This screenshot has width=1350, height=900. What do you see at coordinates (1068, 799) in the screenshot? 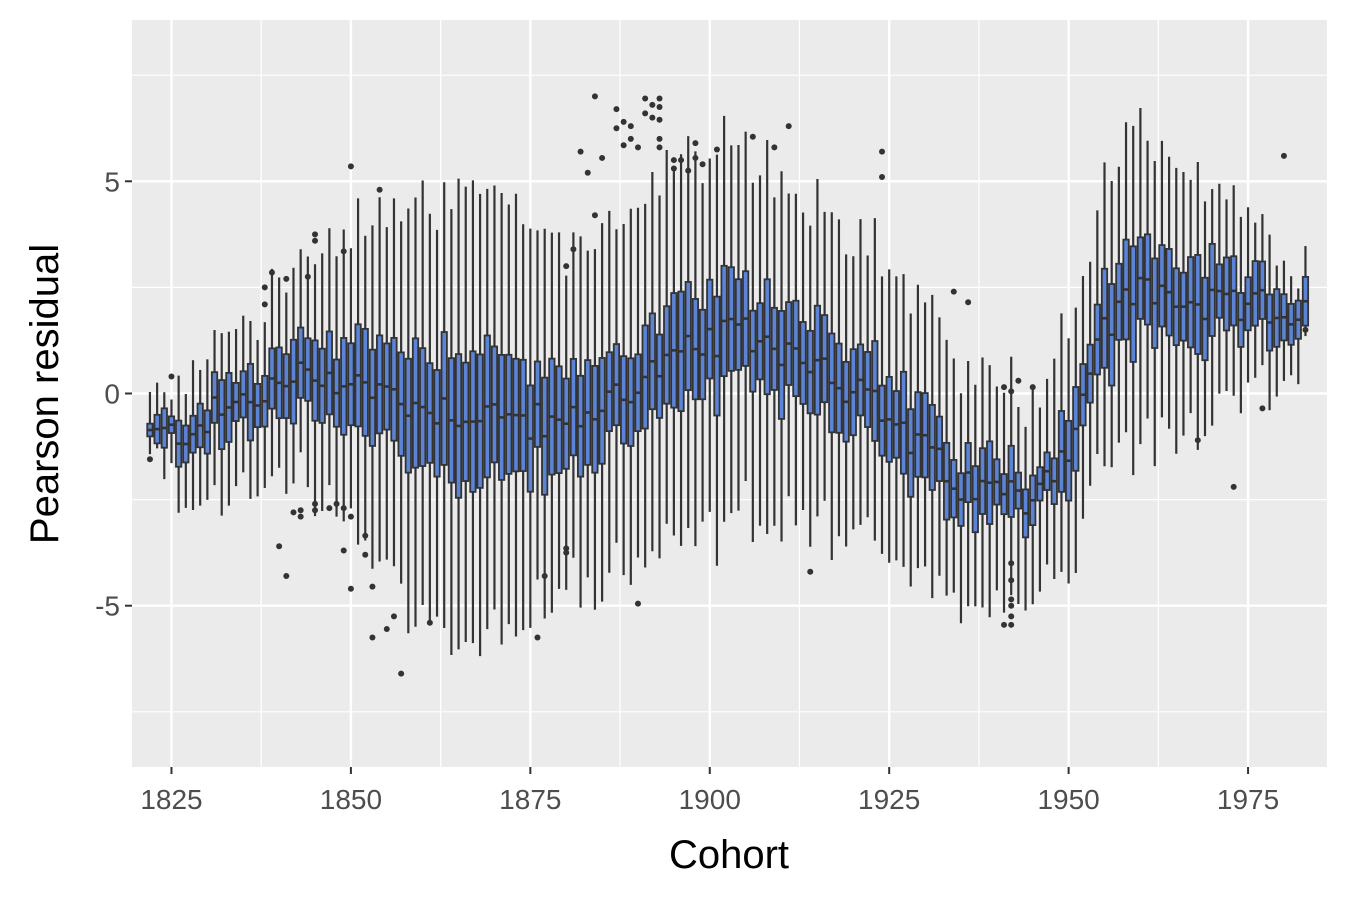
I see `x-tick-label: 1950` at bounding box center [1068, 799].